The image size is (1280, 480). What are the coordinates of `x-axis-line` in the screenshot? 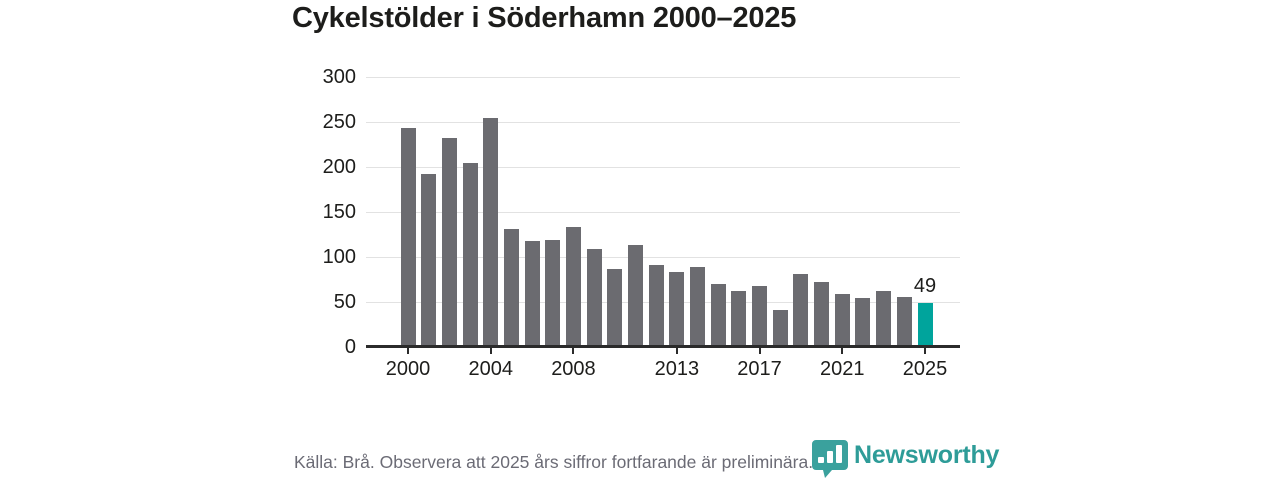 It's located at (663, 346).